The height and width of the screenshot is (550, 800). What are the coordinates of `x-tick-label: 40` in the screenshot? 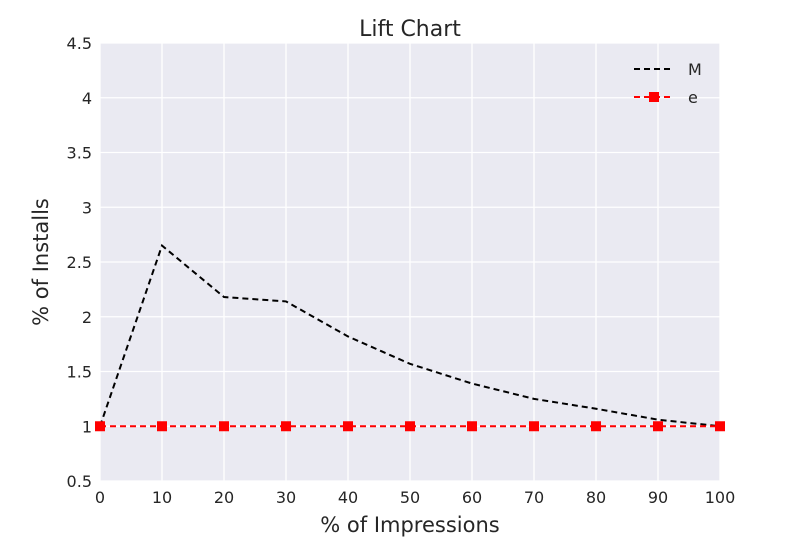 It's located at (348, 497).